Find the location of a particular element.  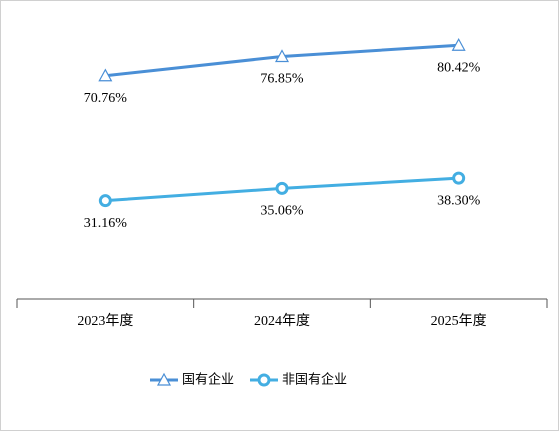

x-tick-label: 2024年度 is located at coordinates (282, 321).